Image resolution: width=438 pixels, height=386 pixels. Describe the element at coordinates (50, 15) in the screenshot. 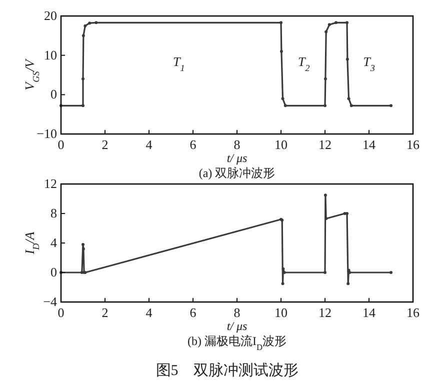

I see `y-tick-label: 20` at that location.